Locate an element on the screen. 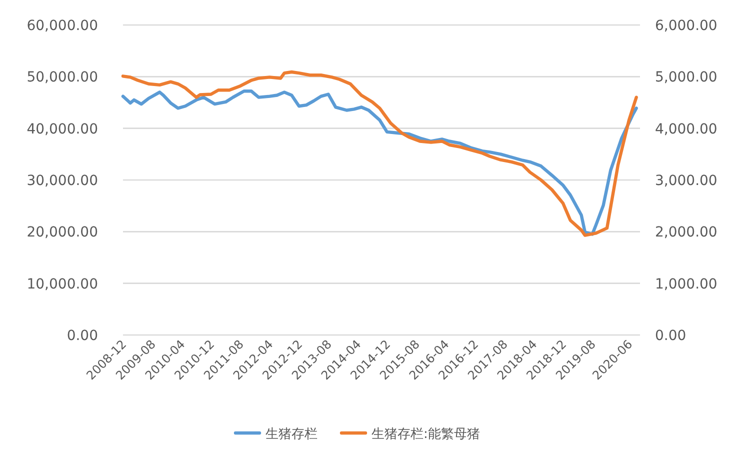  y2-tick-label: 2,000.00 is located at coordinates (686, 232).